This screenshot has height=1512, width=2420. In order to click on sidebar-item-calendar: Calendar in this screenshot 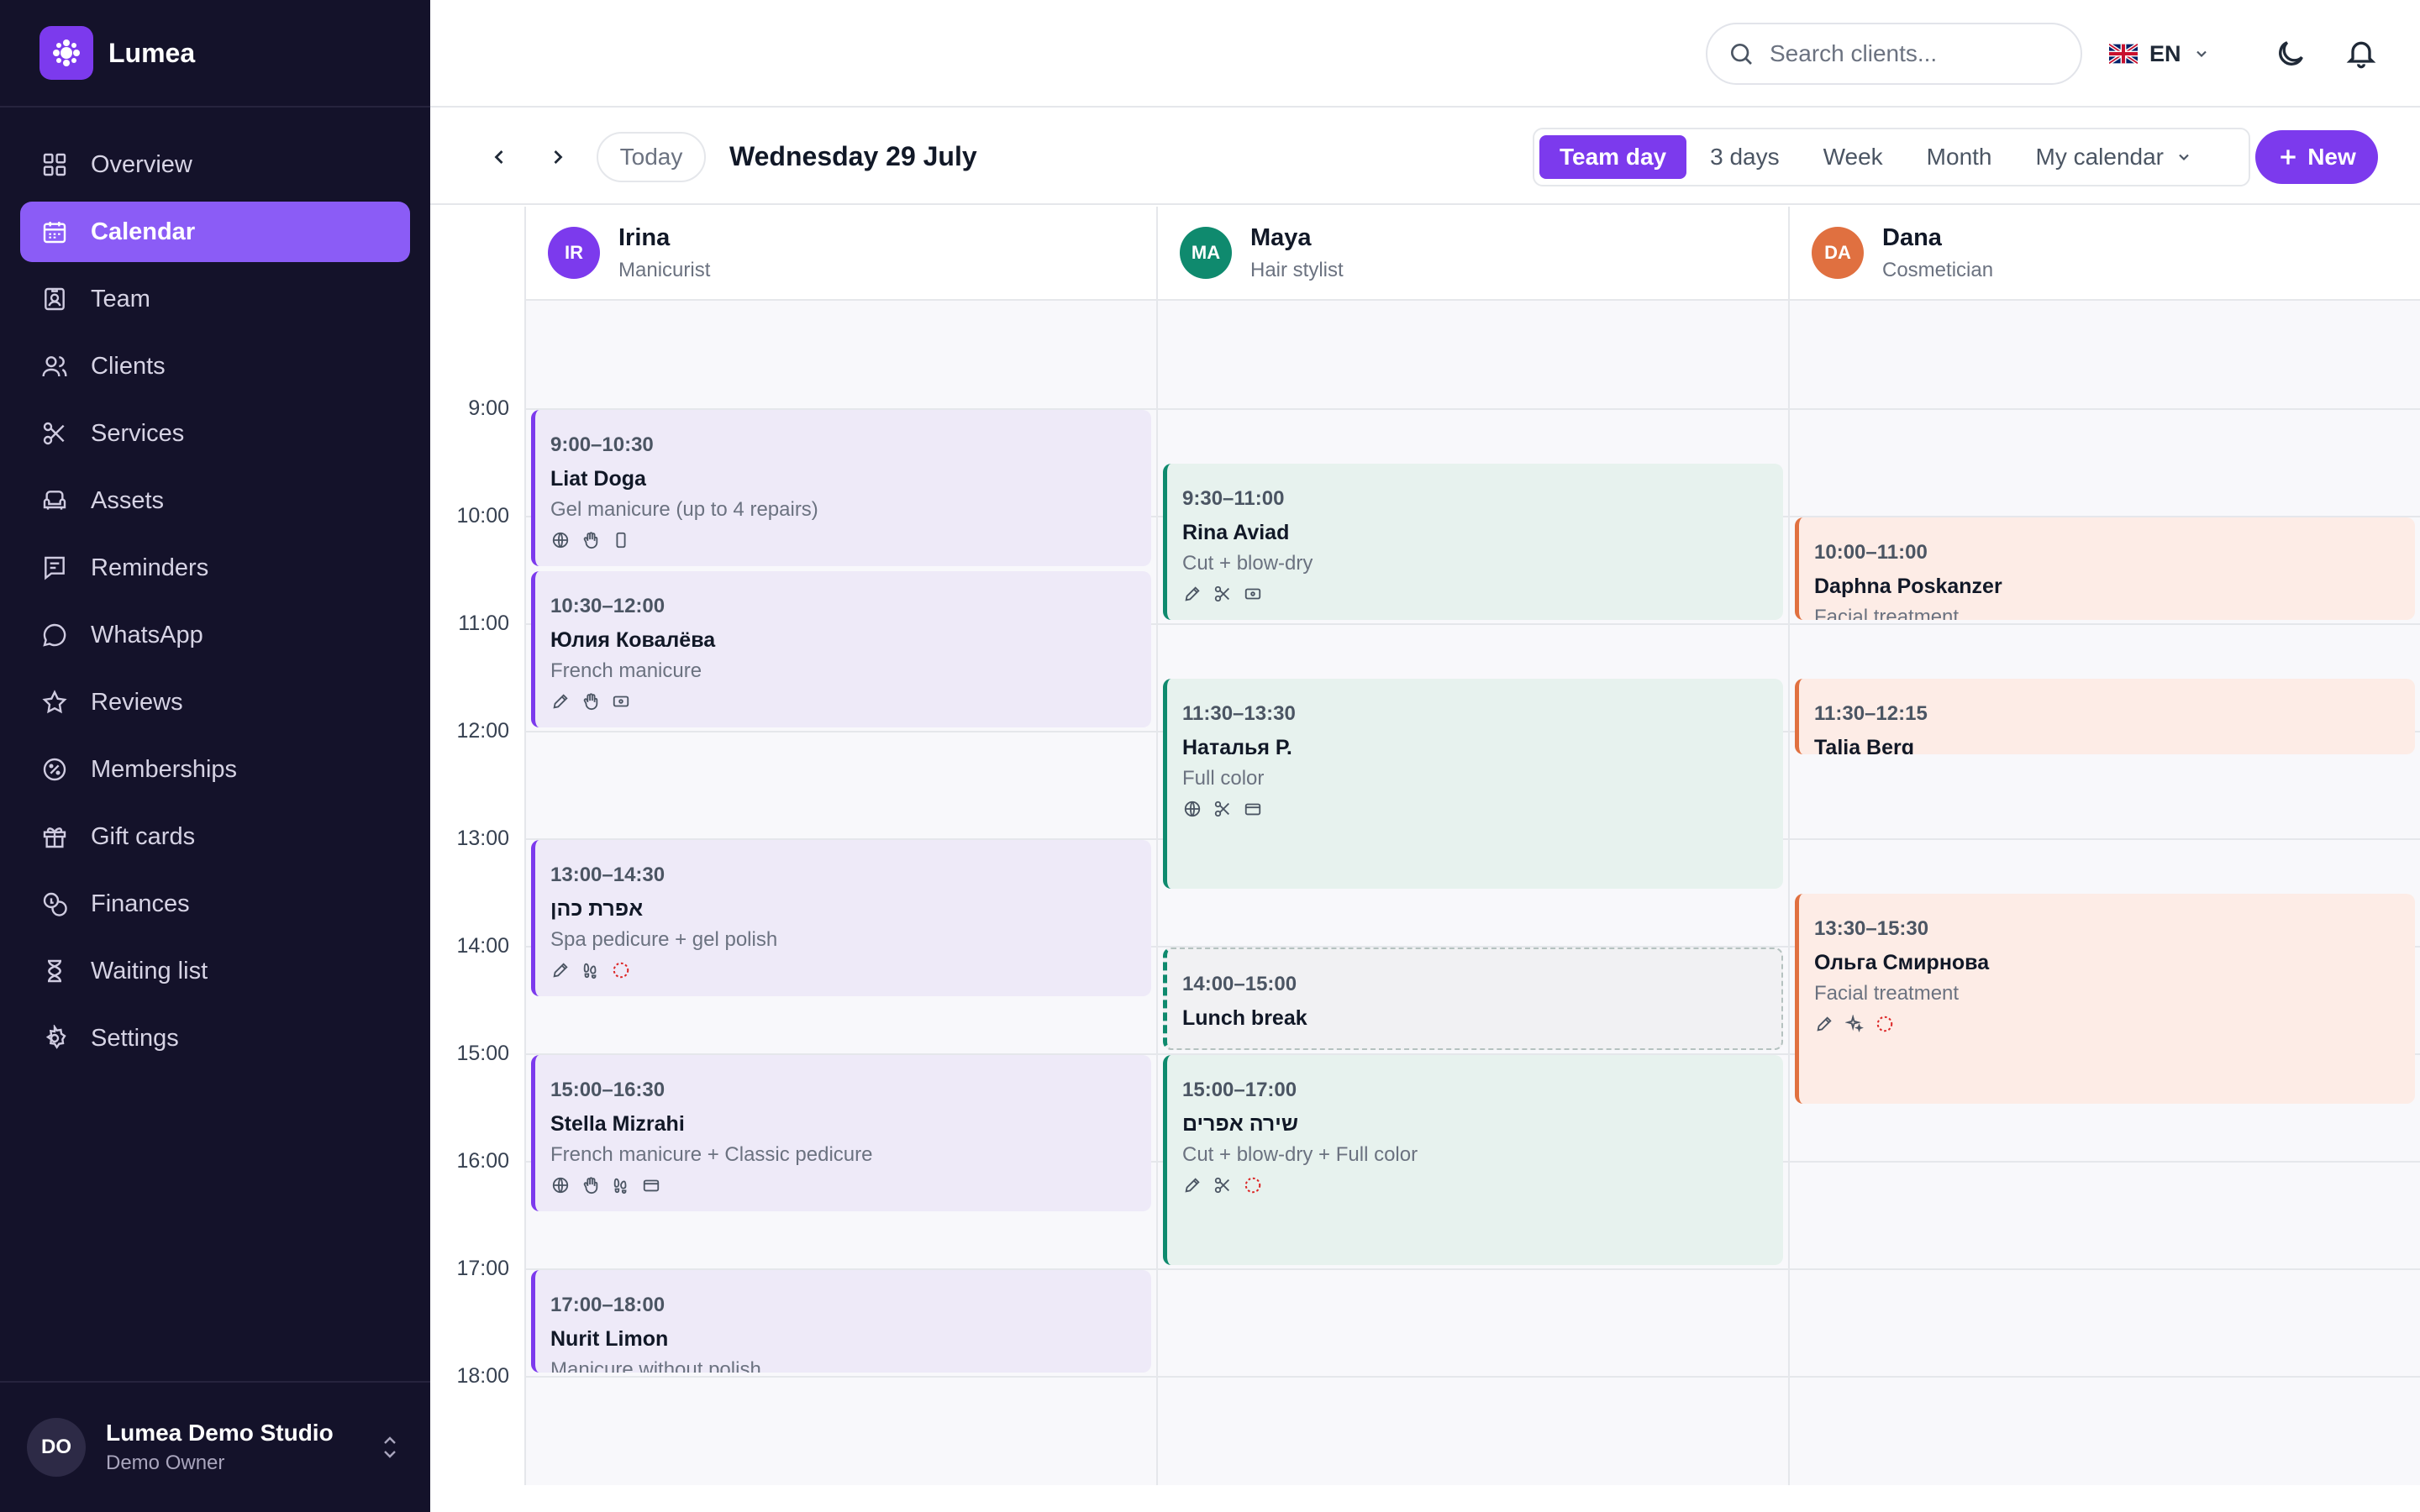, I will do `click(215, 232)`.